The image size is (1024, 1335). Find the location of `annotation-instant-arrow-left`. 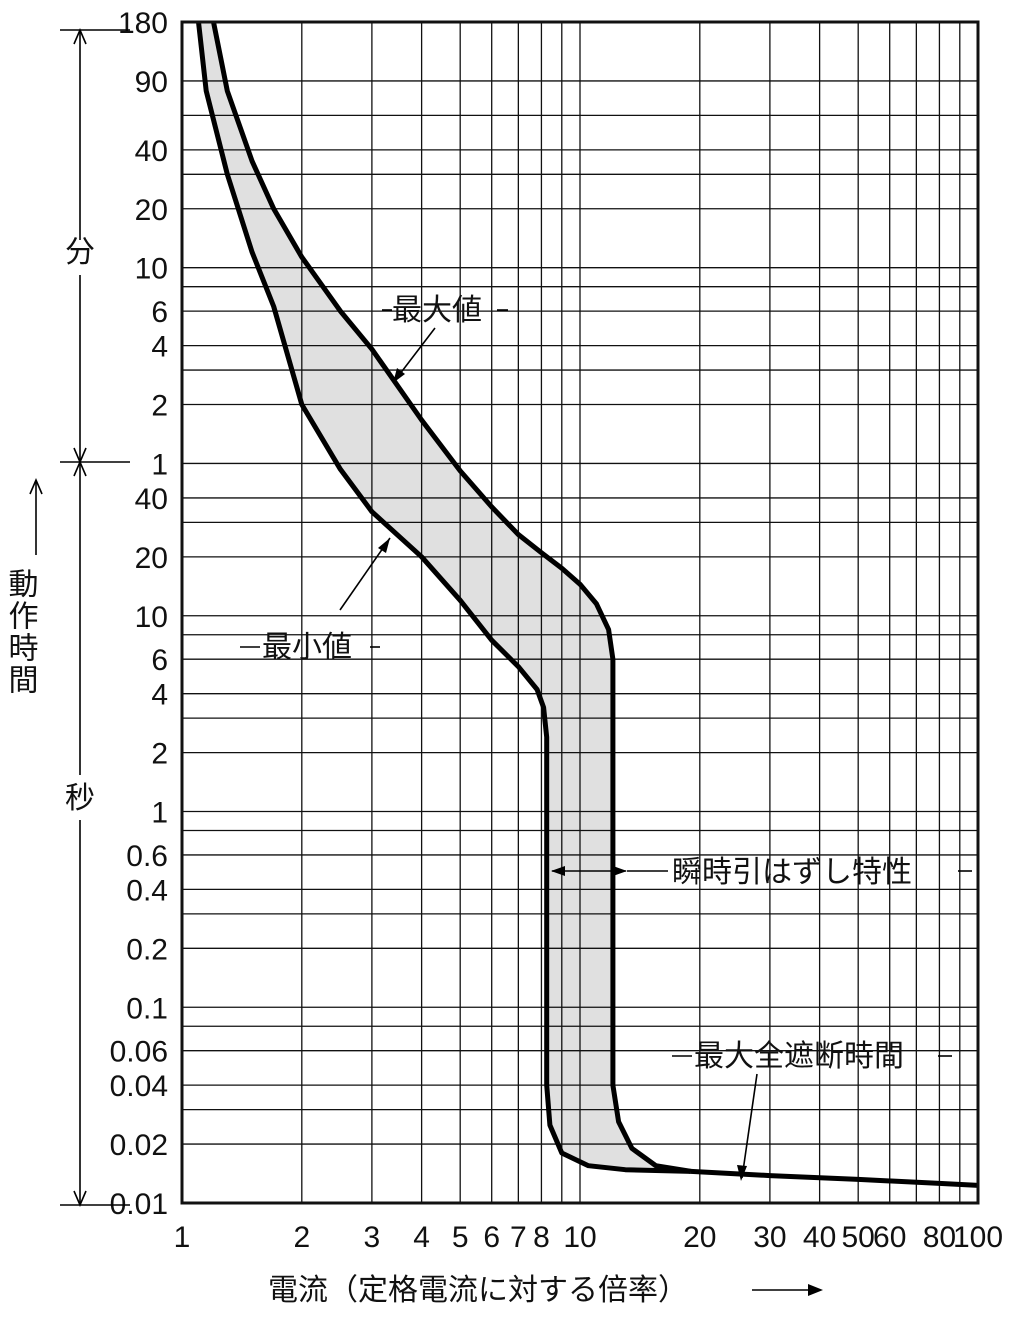

annotation-instant-arrow-left is located at coordinates (558, 871).